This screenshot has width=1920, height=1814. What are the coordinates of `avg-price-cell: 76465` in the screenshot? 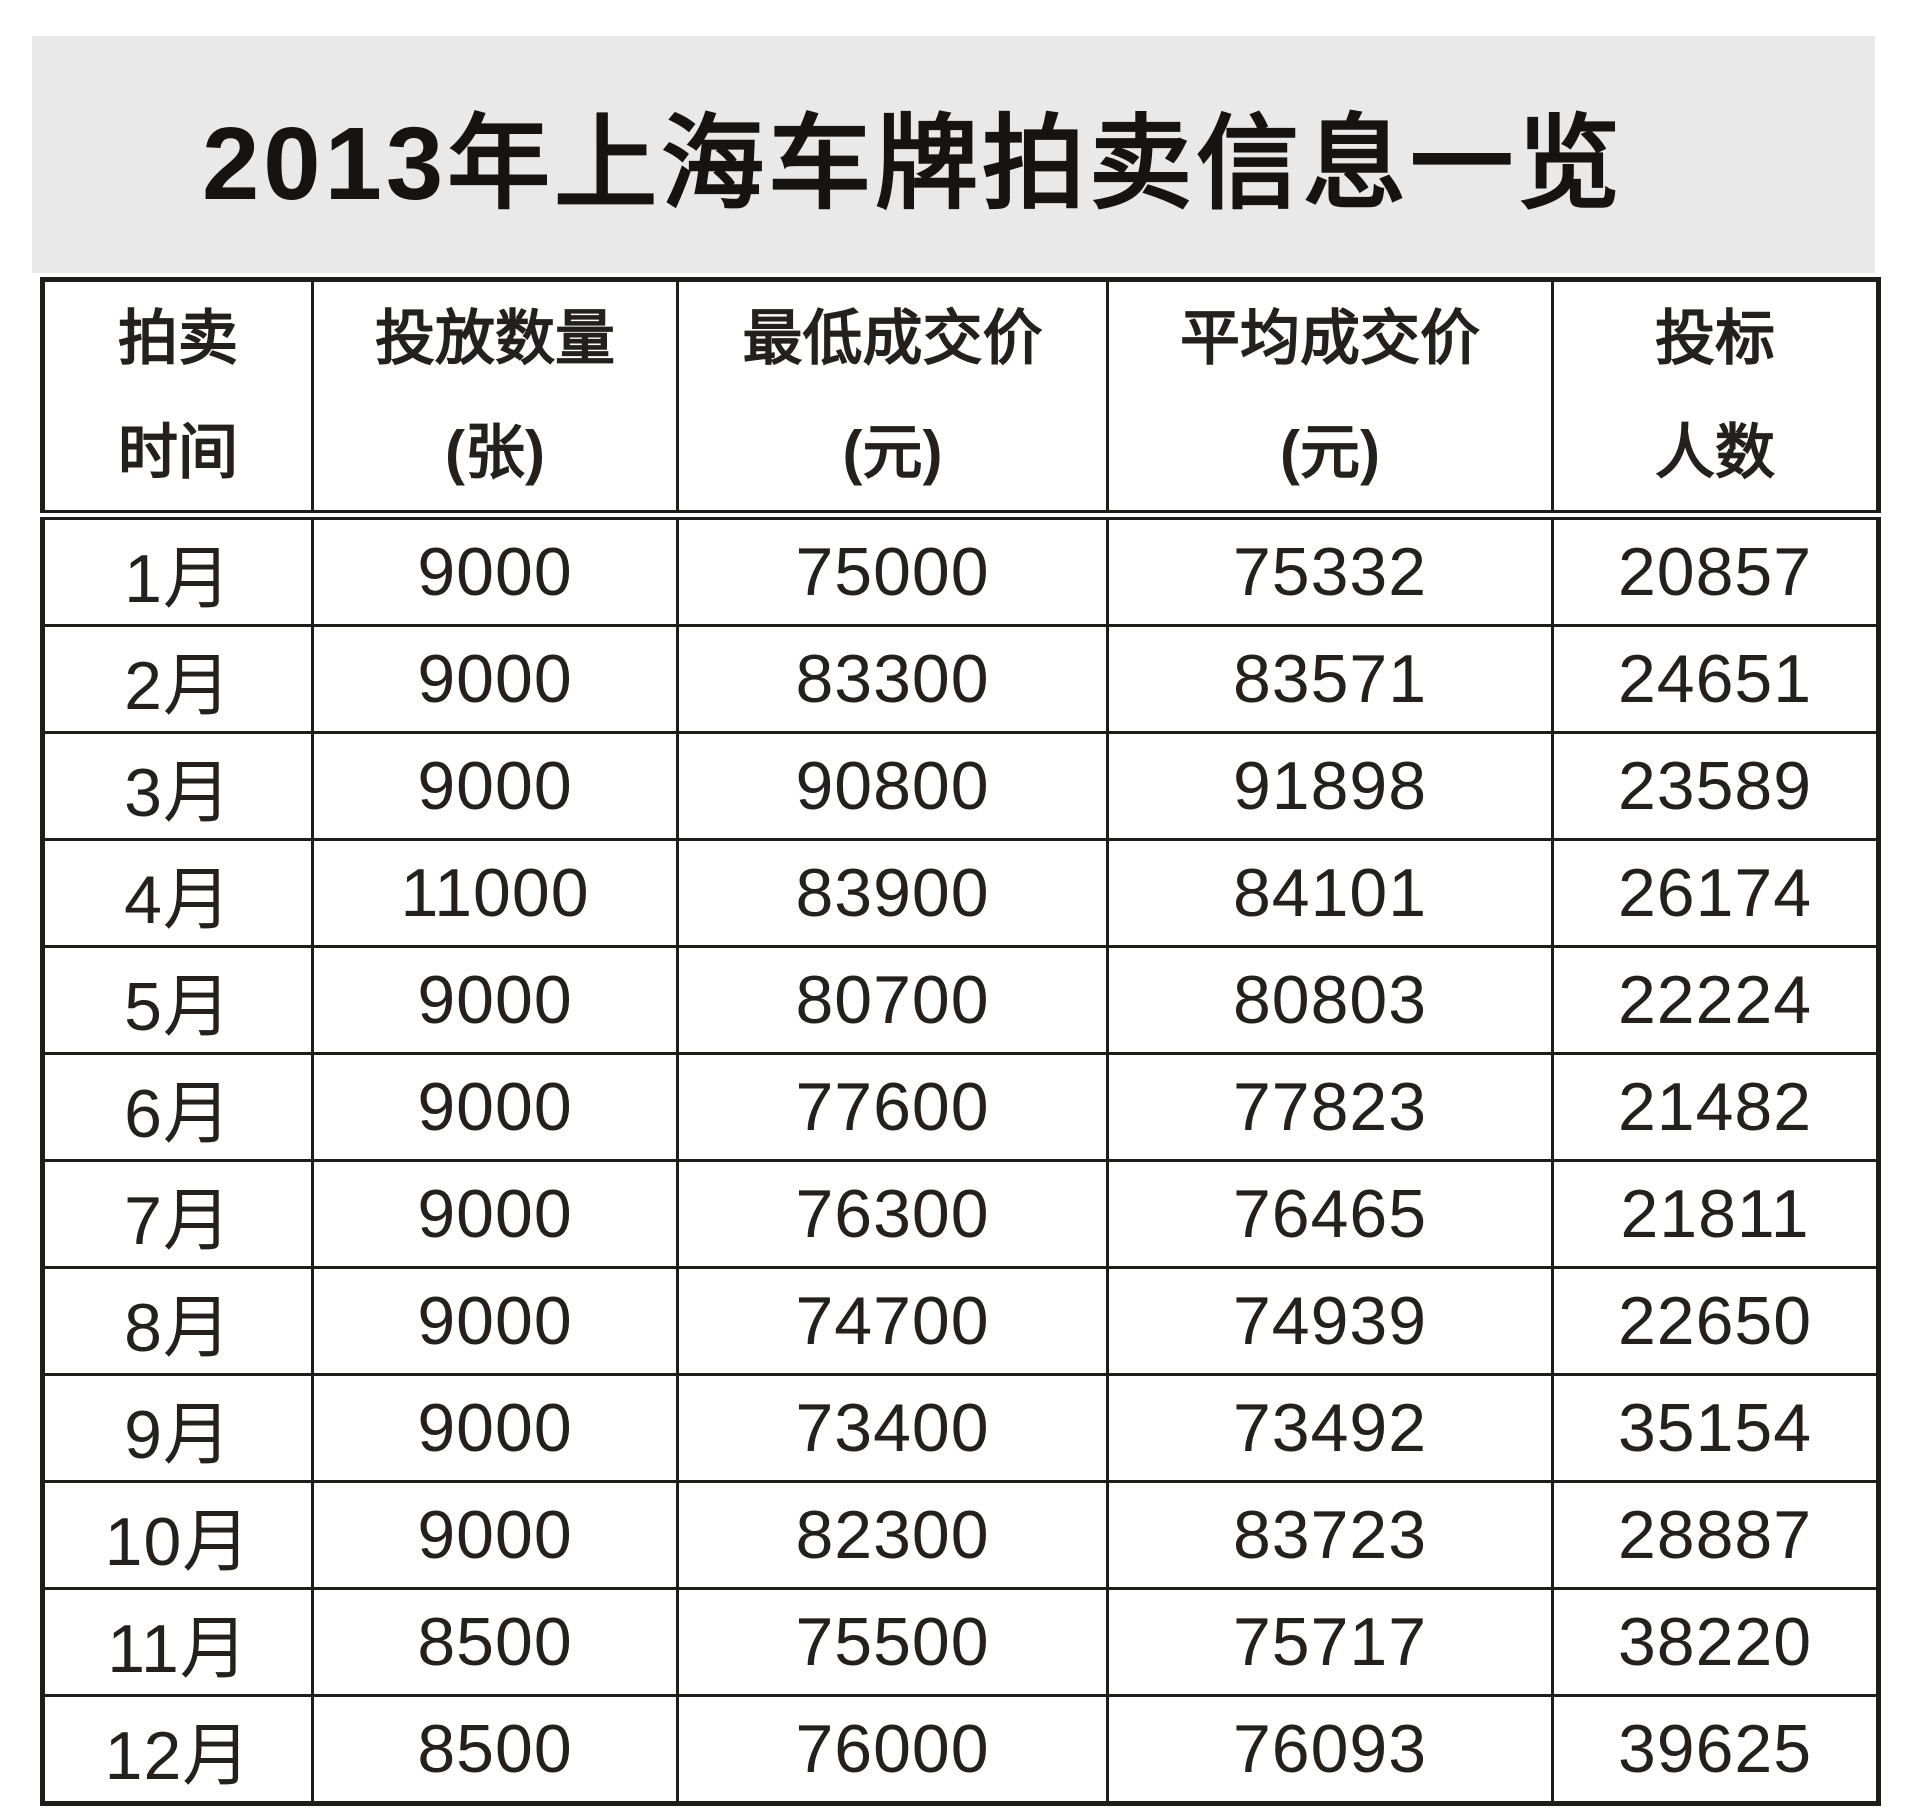 It's located at (1330, 1214).